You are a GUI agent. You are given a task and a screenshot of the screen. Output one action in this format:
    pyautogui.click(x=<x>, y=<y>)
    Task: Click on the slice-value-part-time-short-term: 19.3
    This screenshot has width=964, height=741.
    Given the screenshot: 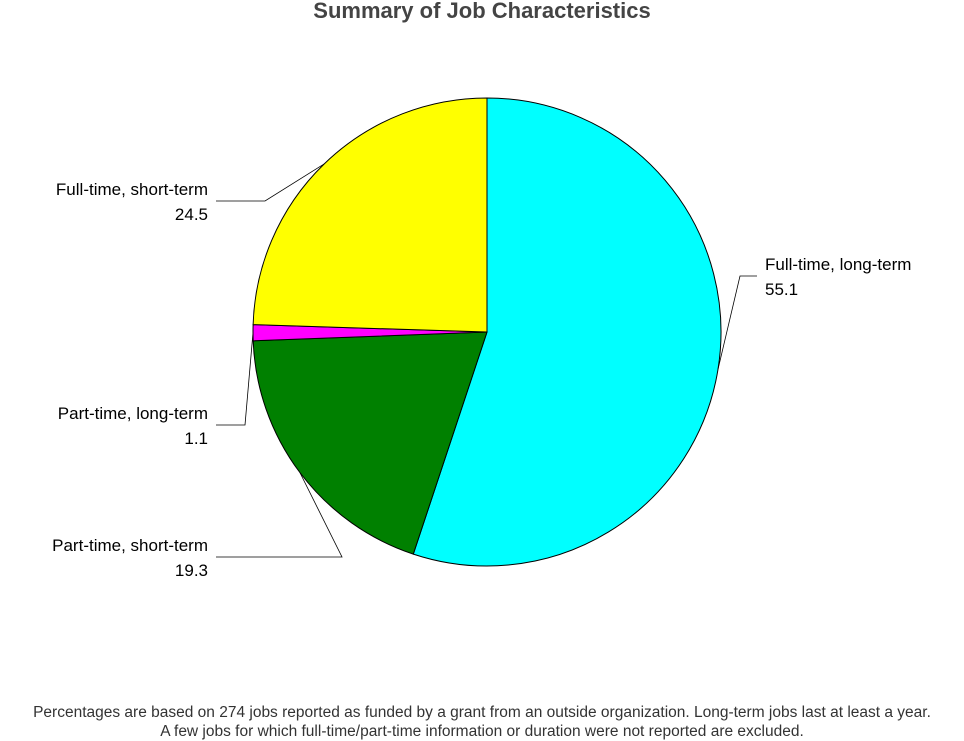 What is the action you would take?
    pyautogui.click(x=191, y=570)
    